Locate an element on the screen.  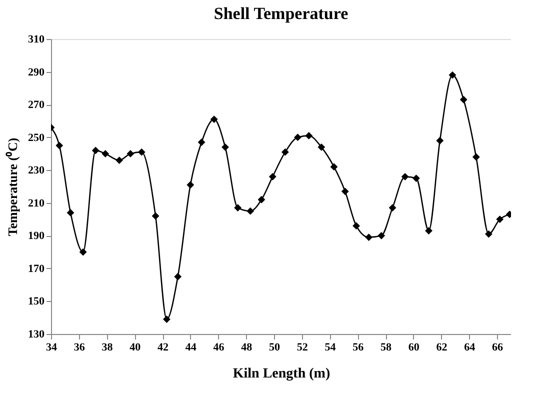
x-tick-label: 50 is located at coordinates (275, 348).